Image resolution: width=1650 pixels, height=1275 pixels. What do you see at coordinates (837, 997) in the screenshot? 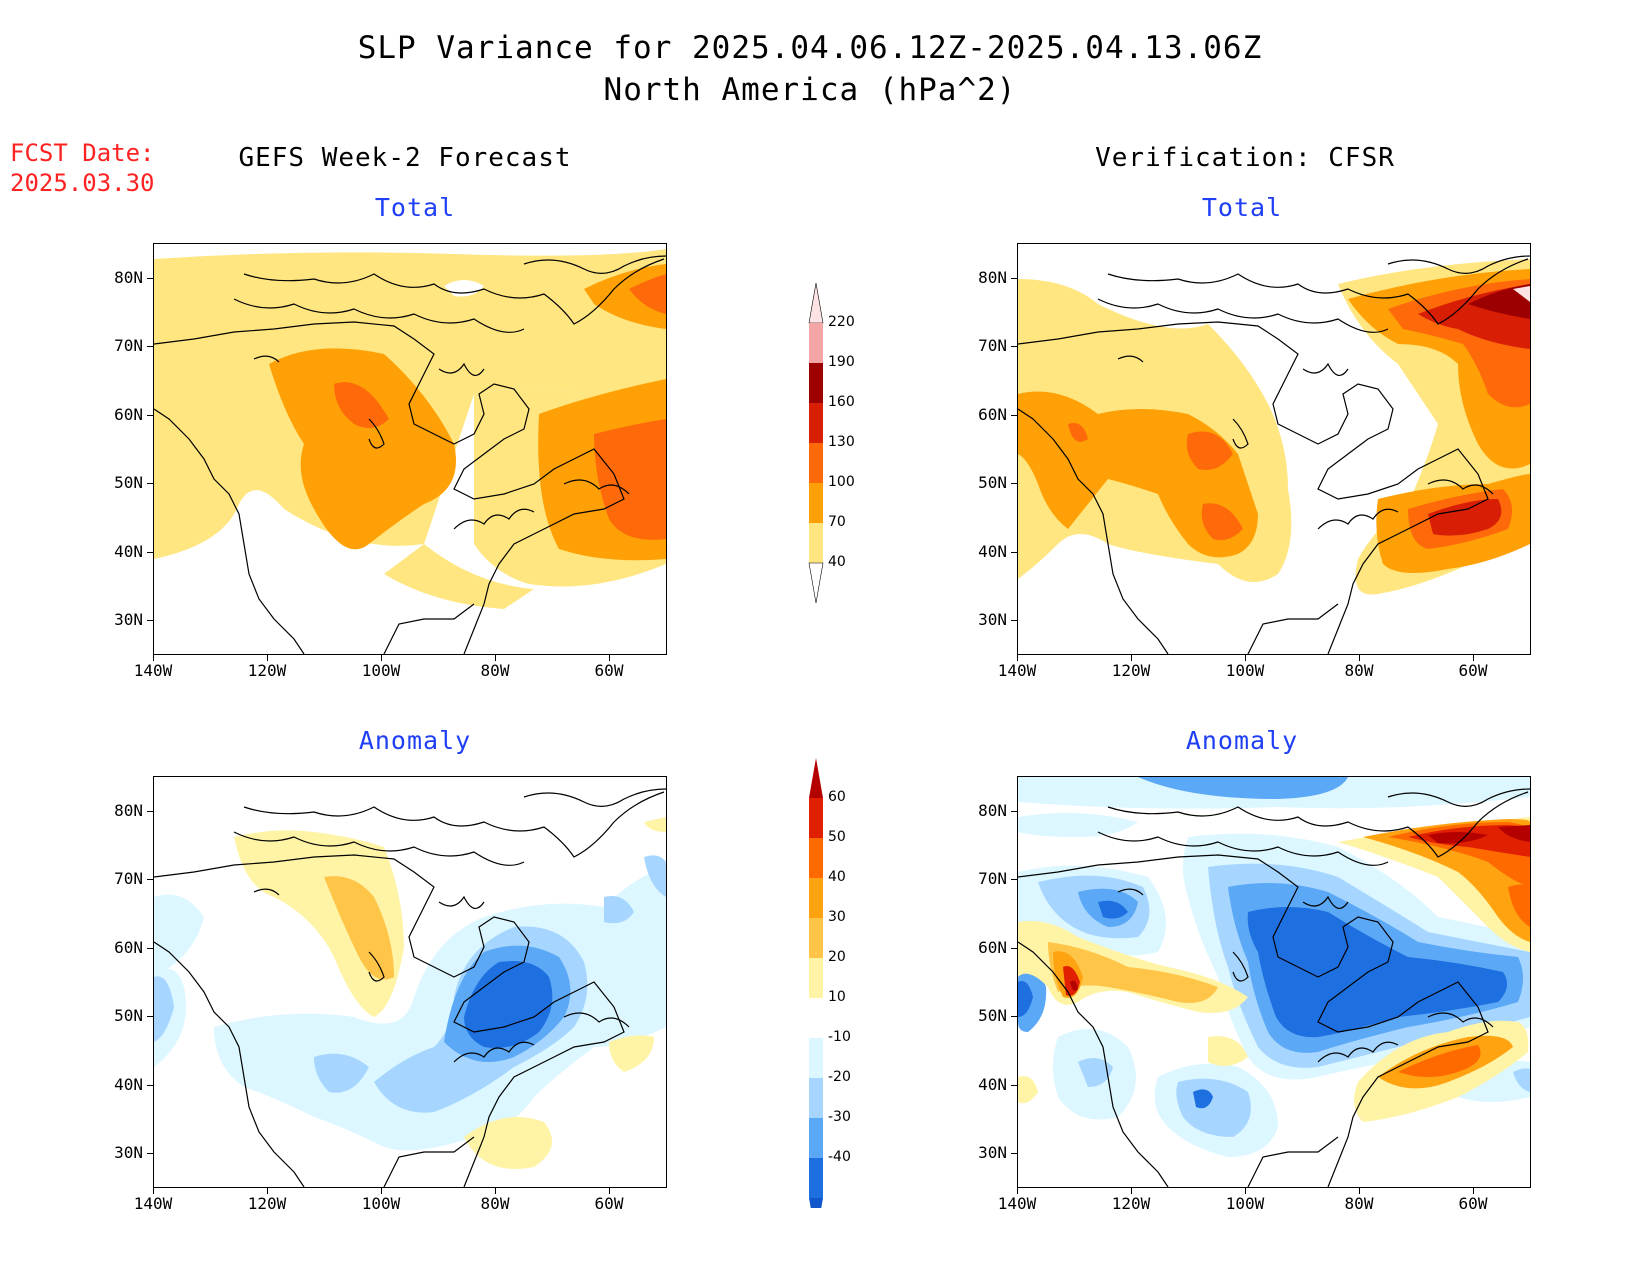
I see `colorbar-label: 10` at bounding box center [837, 997].